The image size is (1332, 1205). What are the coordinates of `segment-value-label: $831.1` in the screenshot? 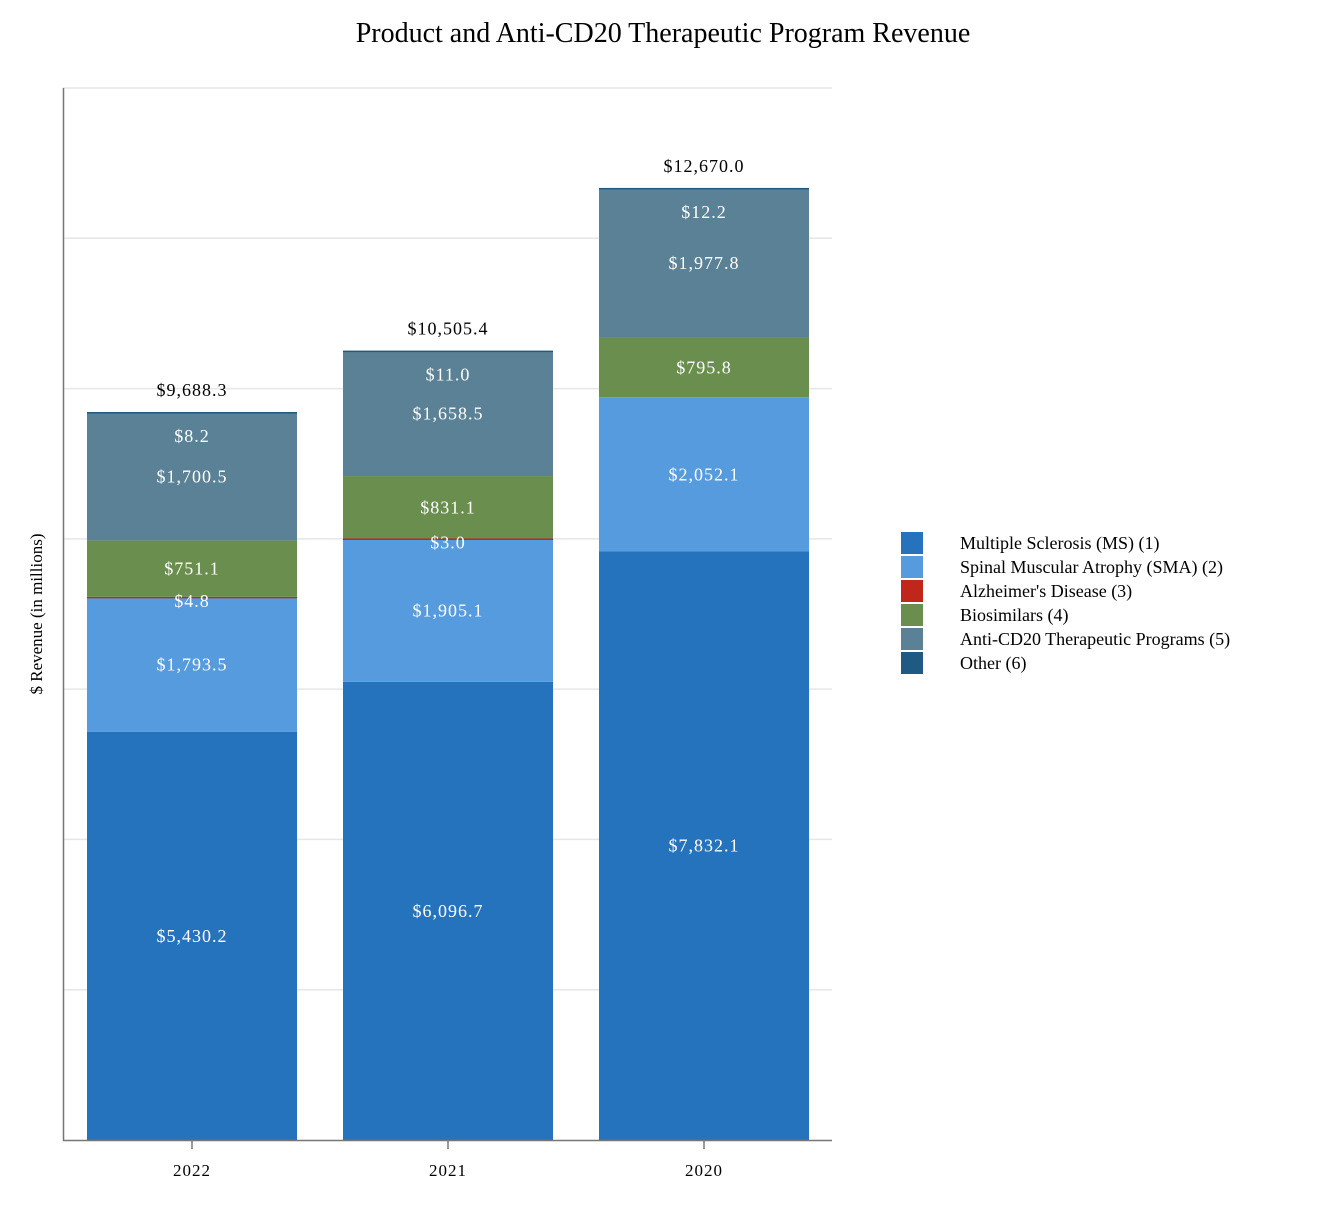 It's located at (448, 507).